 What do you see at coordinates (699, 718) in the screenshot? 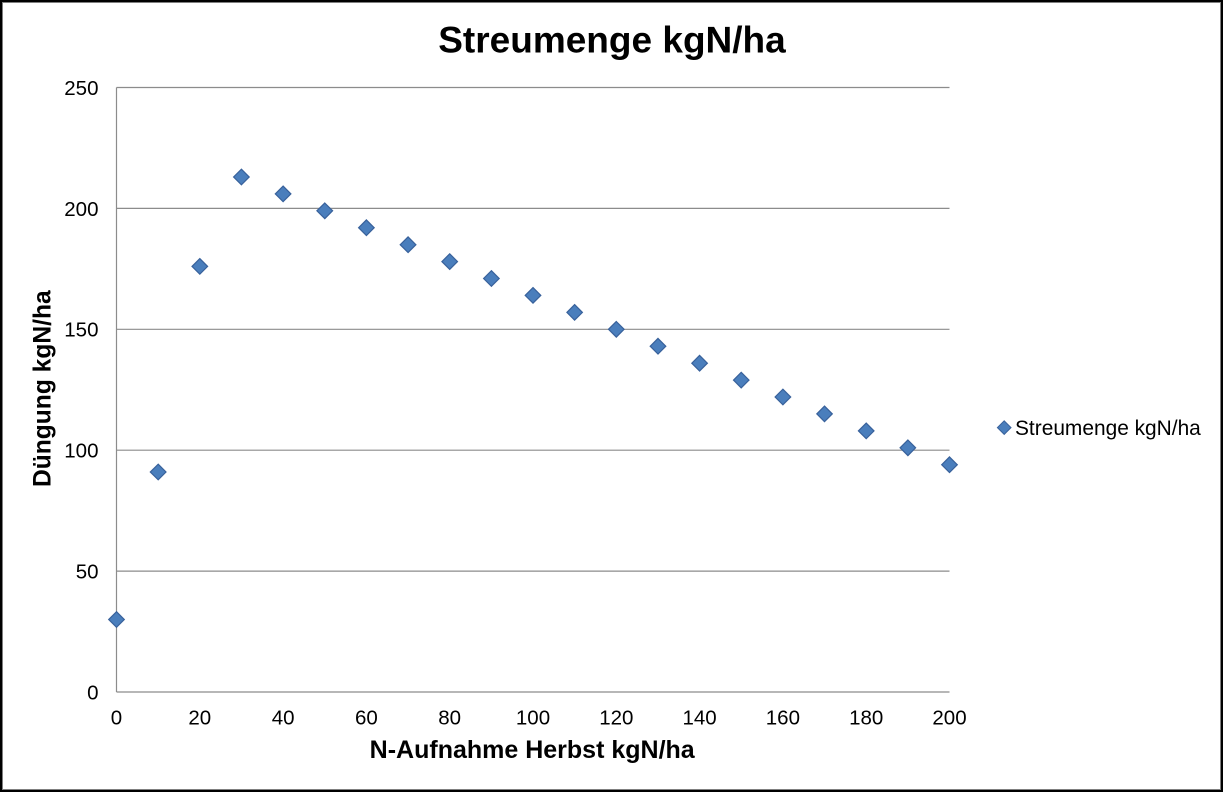
I see `svg-text: 140` at bounding box center [699, 718].